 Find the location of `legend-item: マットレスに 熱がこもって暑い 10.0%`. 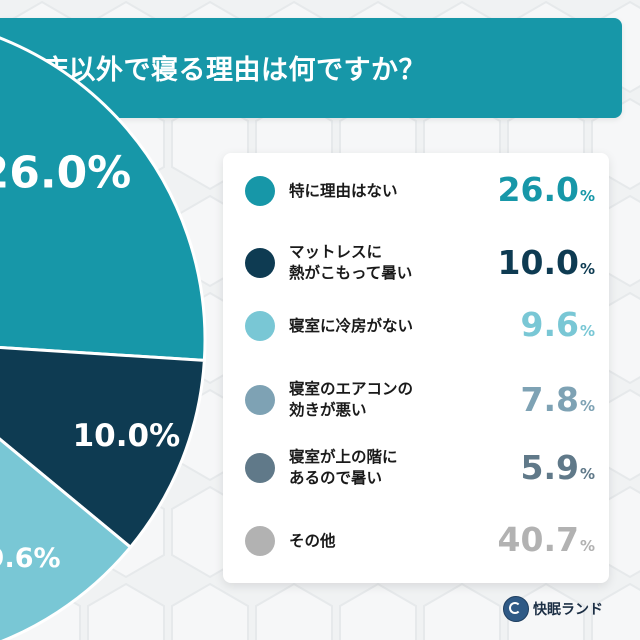

legend-item: マットレスに 熱がこもって暑い 10.0% is located at coordinates (416, 263).